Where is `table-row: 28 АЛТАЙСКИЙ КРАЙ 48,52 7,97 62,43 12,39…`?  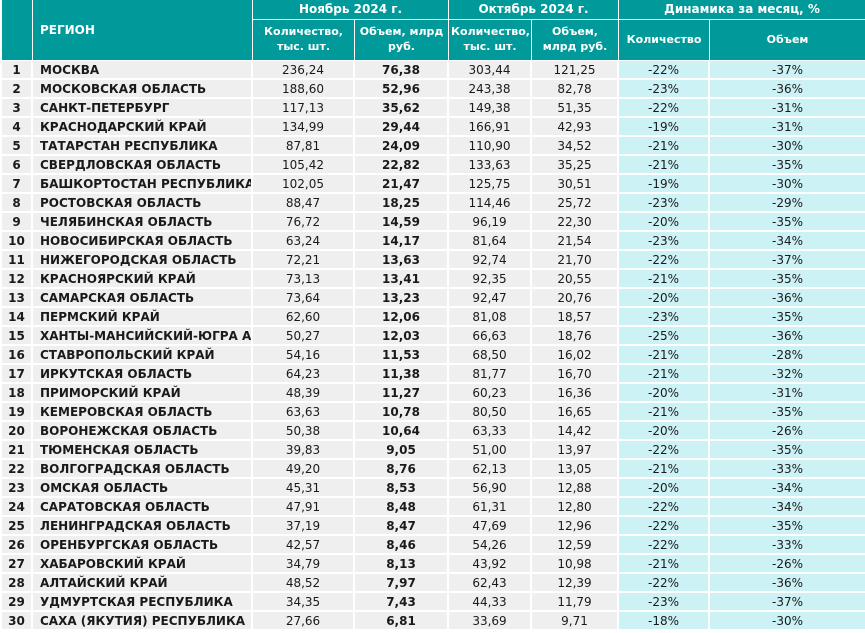 table-row: 28 АЛТАЙСКИЙ КРАЙ 48,52 7,97 62,43 12,39… is located at coordinates (432, 583).